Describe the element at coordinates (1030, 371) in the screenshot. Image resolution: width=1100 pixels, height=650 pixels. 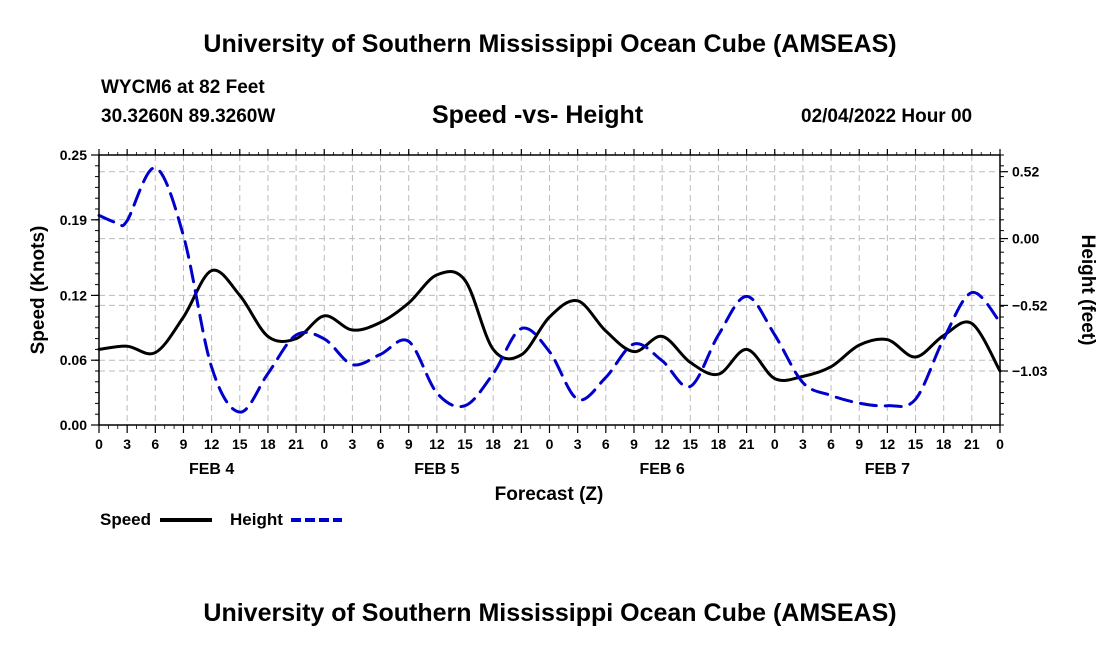
I see `y2-tick-label: −1.03` at that location.